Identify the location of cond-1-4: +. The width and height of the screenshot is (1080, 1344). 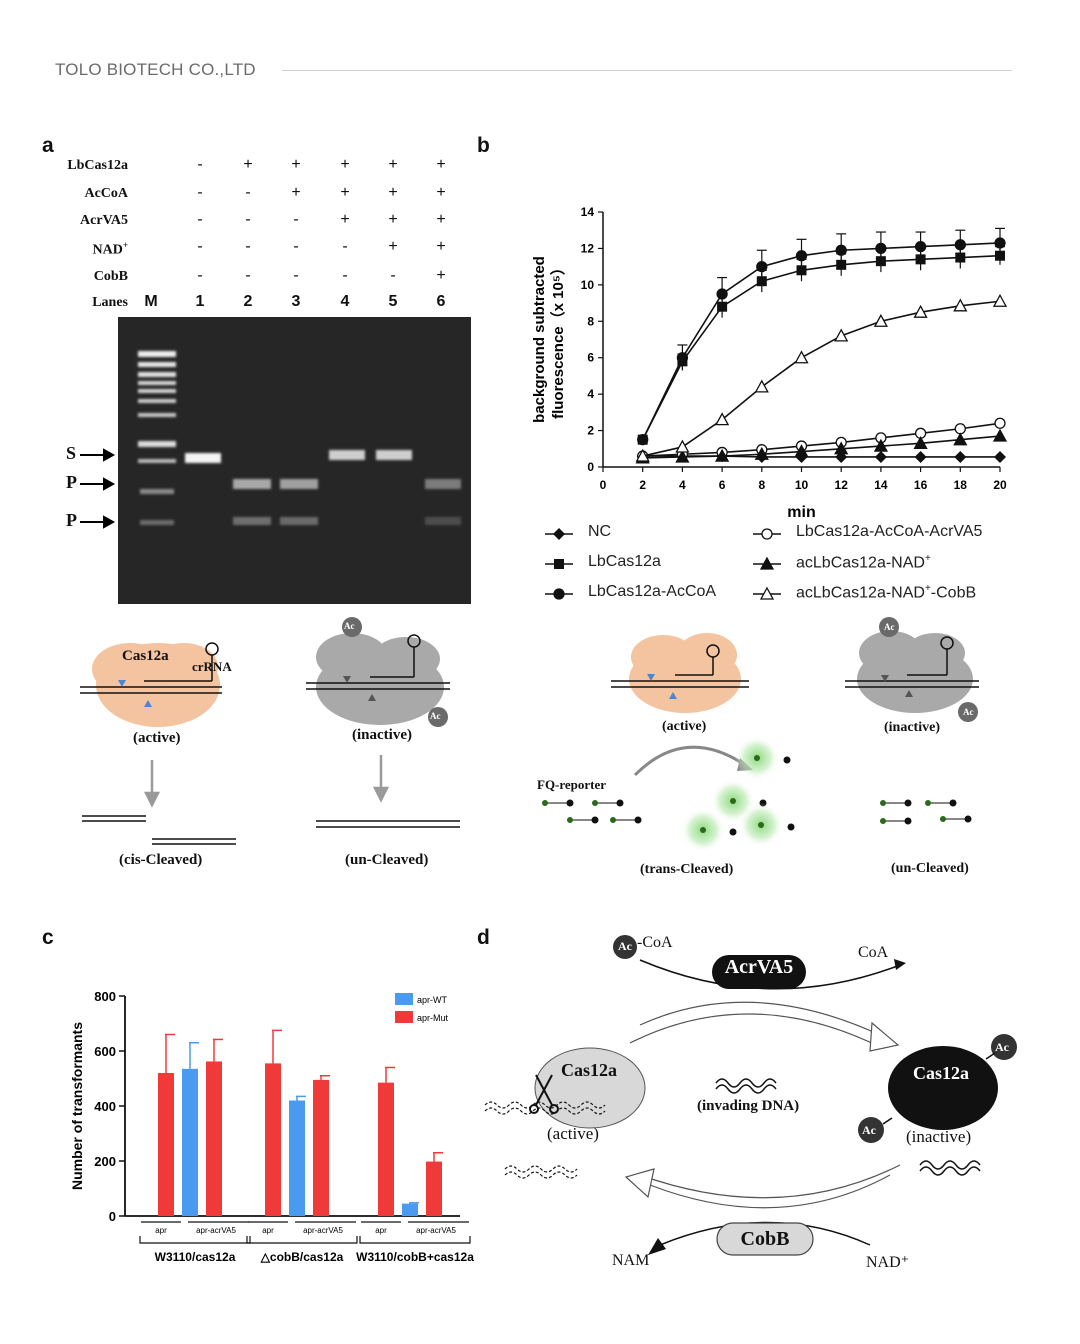
(393, 192).